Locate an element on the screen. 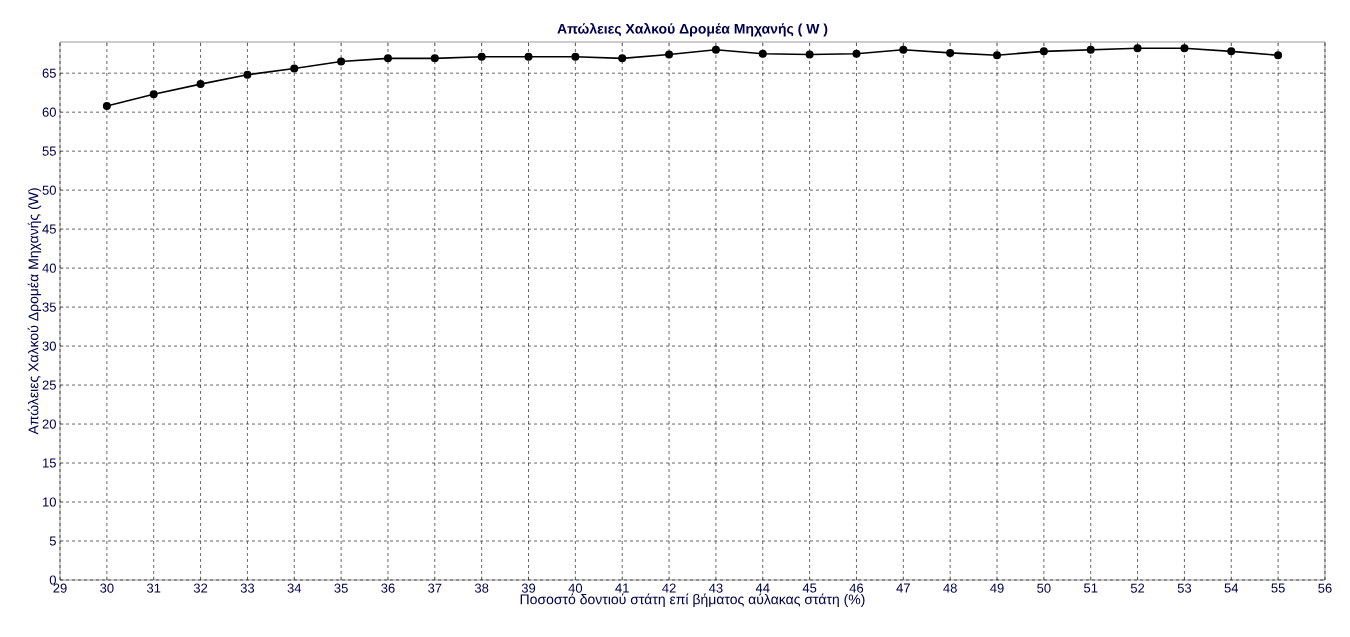 This screenshot has height=637, width=1350. x-tick-label: 45 is located at coordinates (809, 588).